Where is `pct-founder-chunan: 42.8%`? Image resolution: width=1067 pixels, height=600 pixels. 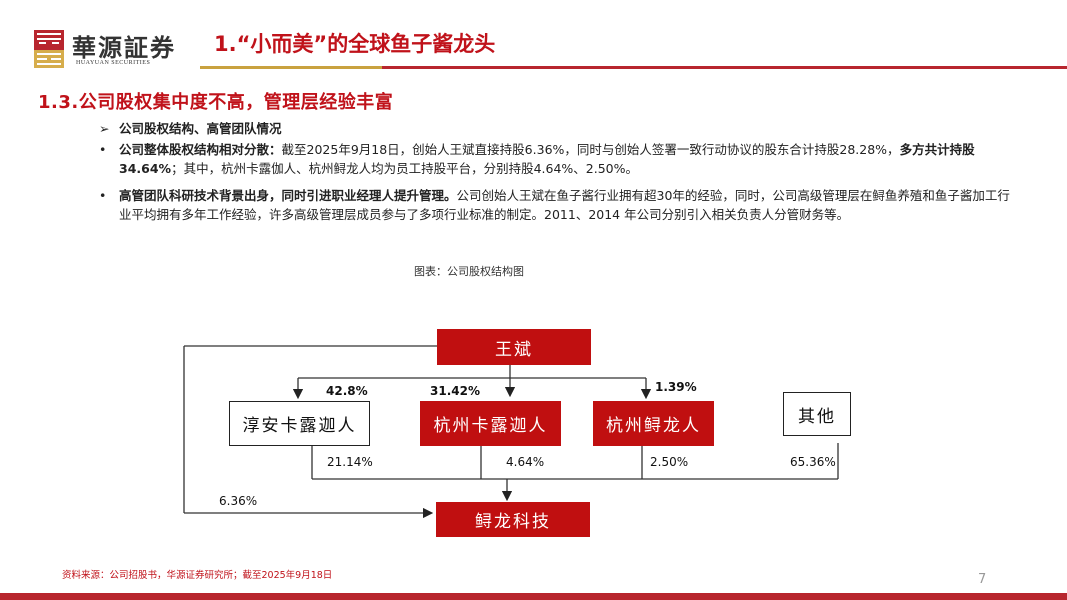 pct-founder-chunan: 42.8% is located at coordinates (347, 391).